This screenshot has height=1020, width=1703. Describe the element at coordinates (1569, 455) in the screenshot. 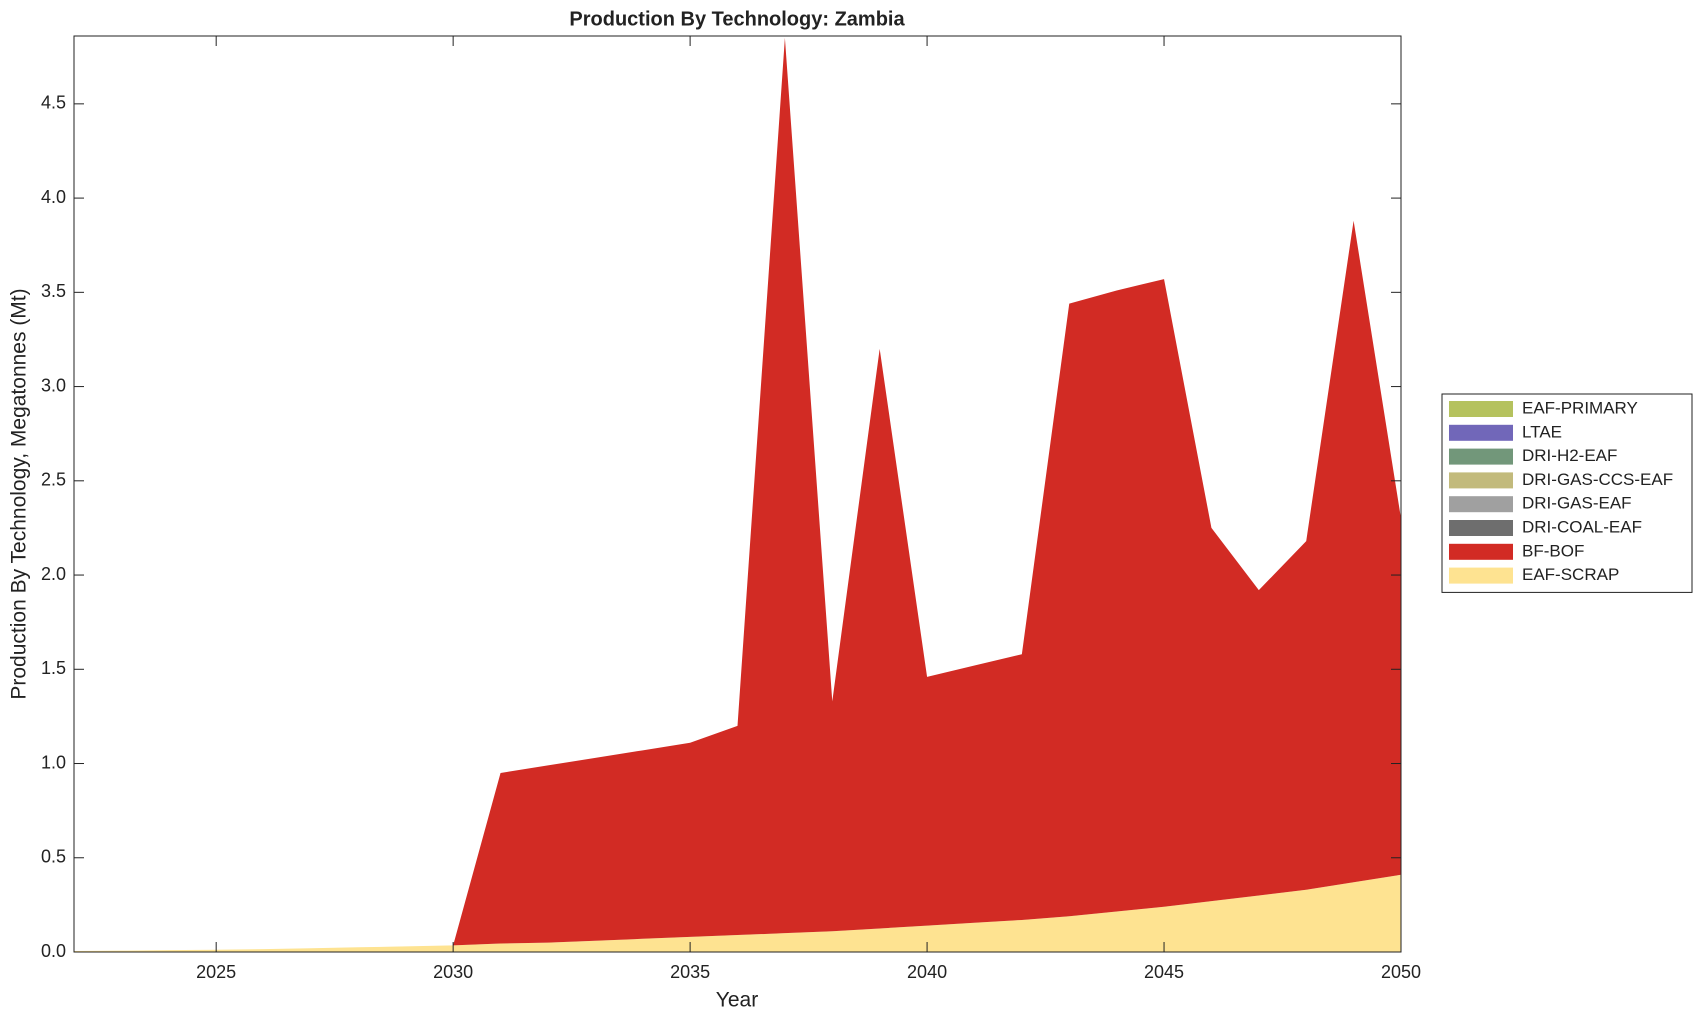

I see `legend-label: DRI-H2-EAF` at that location.